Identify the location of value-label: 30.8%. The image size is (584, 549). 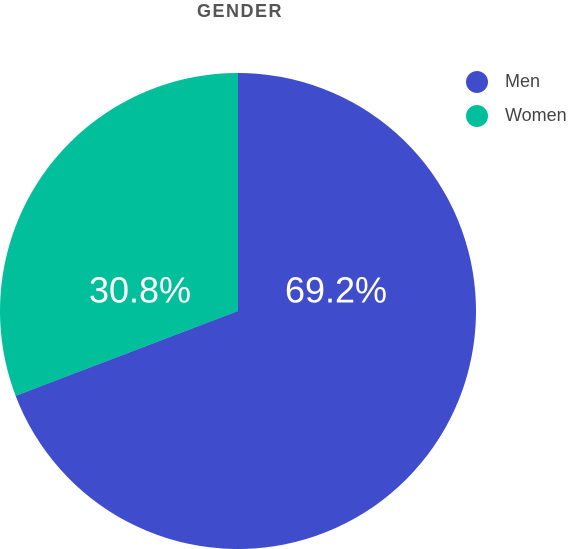
(140, 290).